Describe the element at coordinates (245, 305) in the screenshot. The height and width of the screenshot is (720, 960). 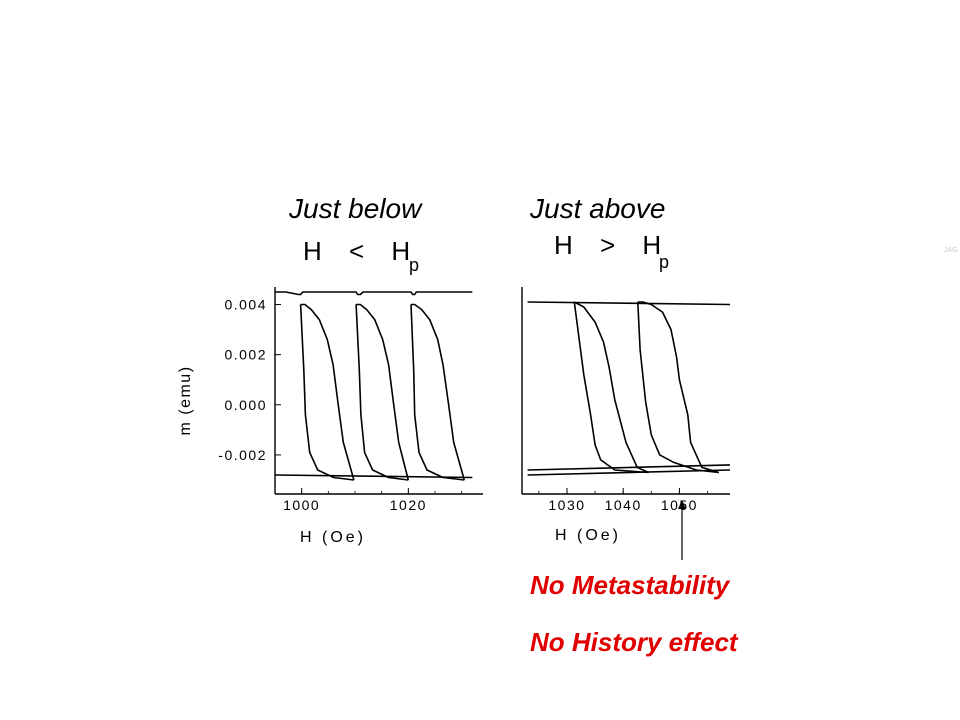
I see `left-chart-y-tick-label: 0.004` at that location.